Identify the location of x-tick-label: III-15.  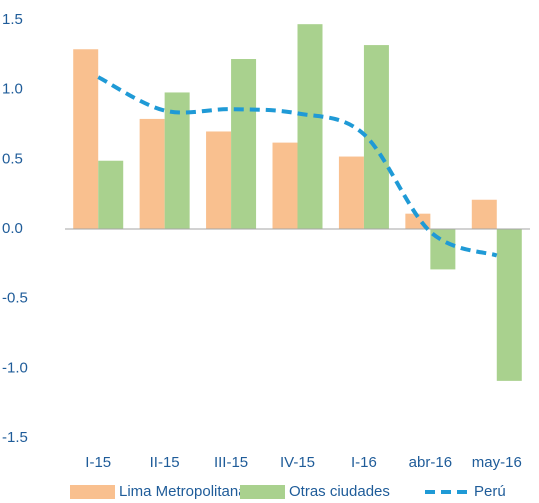
(231, 462).